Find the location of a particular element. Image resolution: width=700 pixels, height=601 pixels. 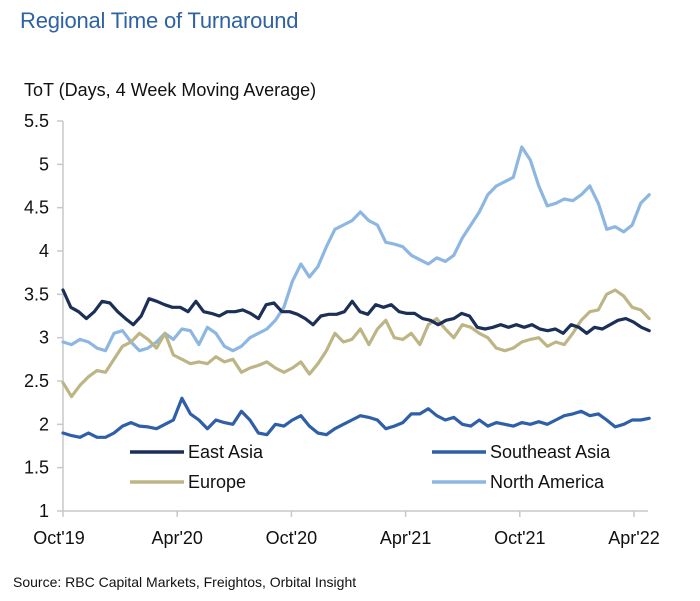

x-tick-label: Oct'21 is located at coordinates (519, 538).